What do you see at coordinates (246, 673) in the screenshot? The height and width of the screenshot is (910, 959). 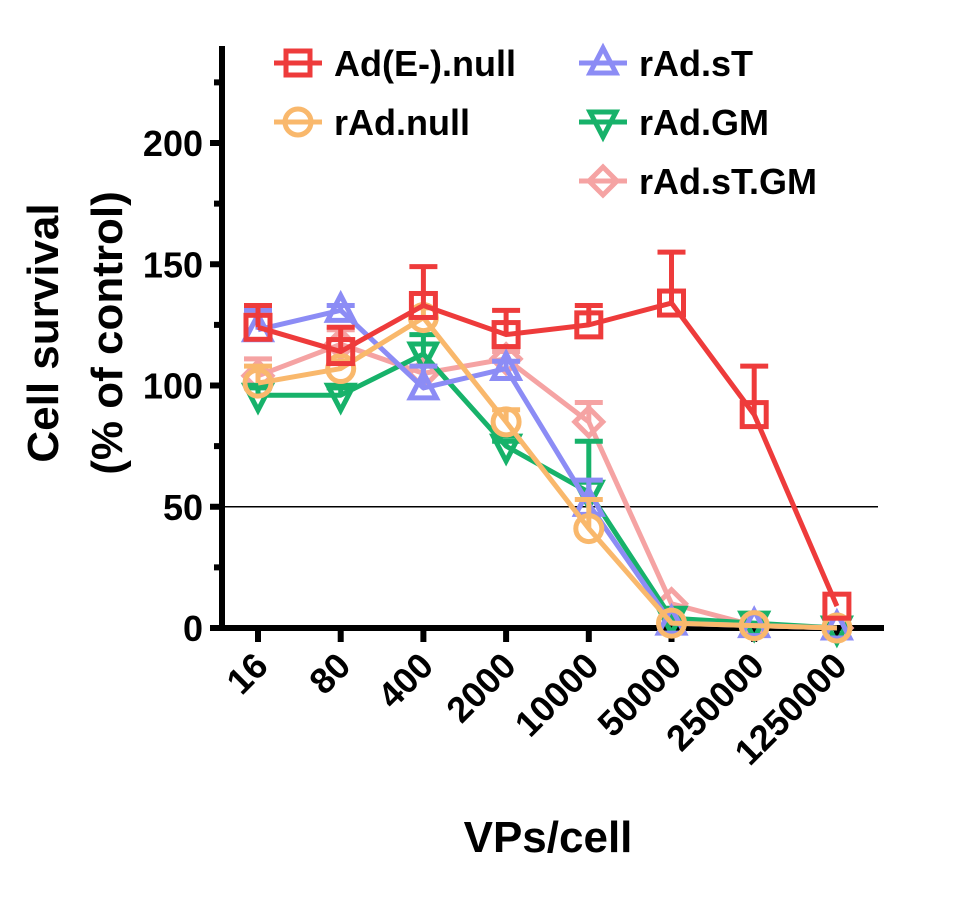 I see `x-tick-label: 16` at bounding box center [246, 673].